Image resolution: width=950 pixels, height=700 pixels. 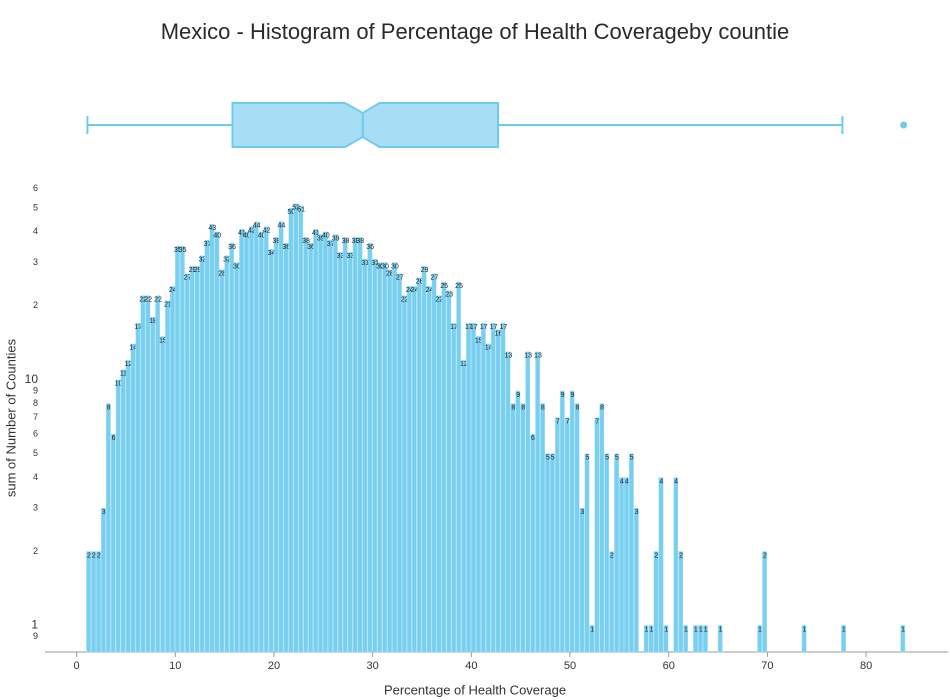 What do you see at coordinates (291, 212) in the screenshot?
I see `bar-label: 50` at bounding box center [291, 212].